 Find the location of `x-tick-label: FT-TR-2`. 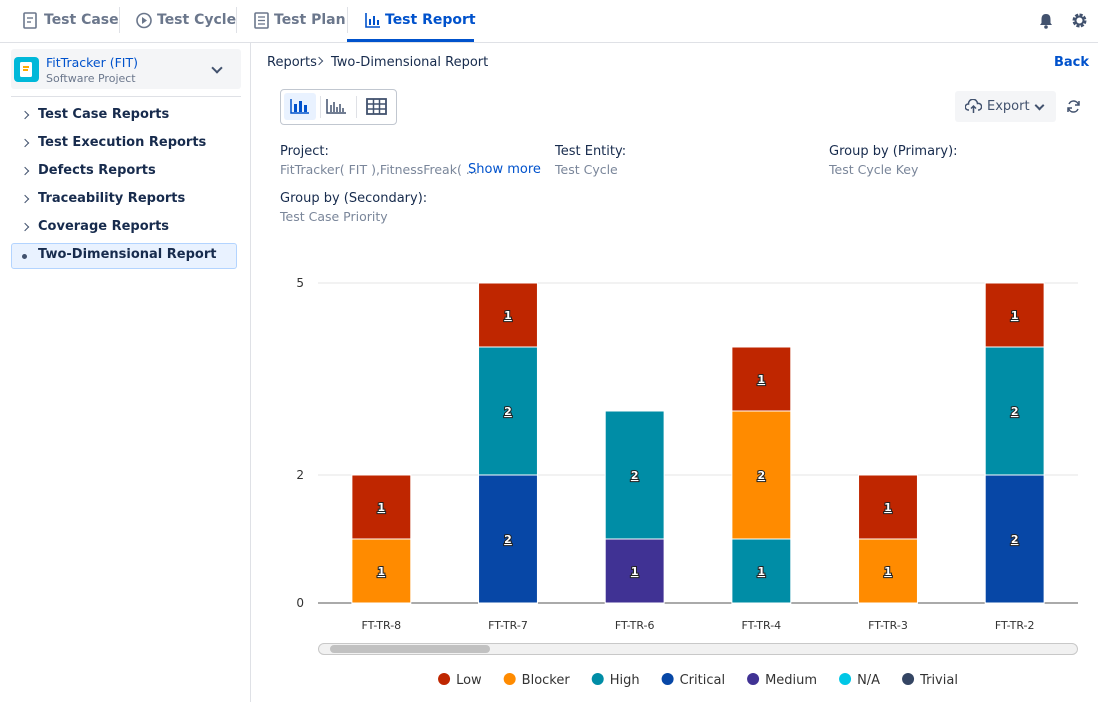

x-tick-label: FT-TR-2 is located at coordinates (1015, 625).